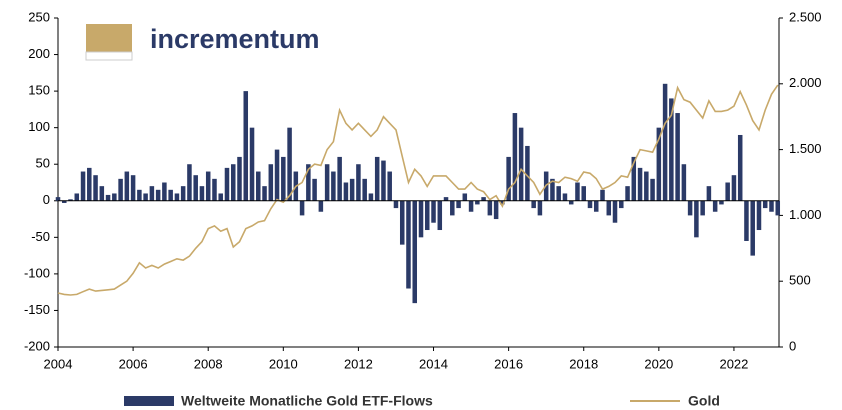  I want to click on x-tick-label: 2004, so click(58, 363).